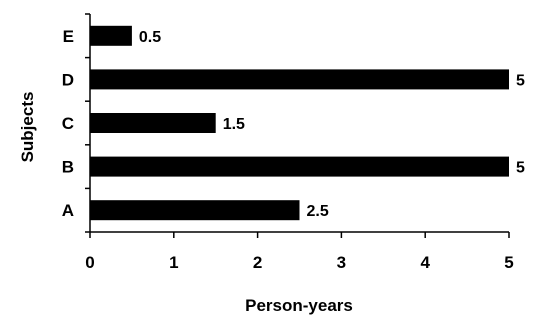 Image resolution: width=536 pixels, height=322 pixels. What do you see at coordinates (257, 262) in the screenshot?
I see `x-tick-label: 2` at bounding box center [257, 262].